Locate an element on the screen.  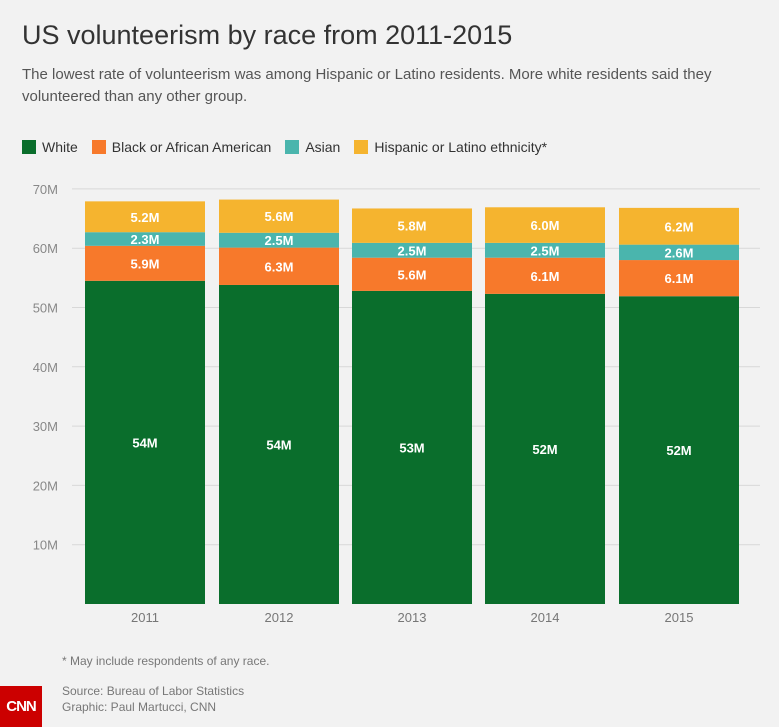
data-label: 6.3M is located at coordinates (279, 266).